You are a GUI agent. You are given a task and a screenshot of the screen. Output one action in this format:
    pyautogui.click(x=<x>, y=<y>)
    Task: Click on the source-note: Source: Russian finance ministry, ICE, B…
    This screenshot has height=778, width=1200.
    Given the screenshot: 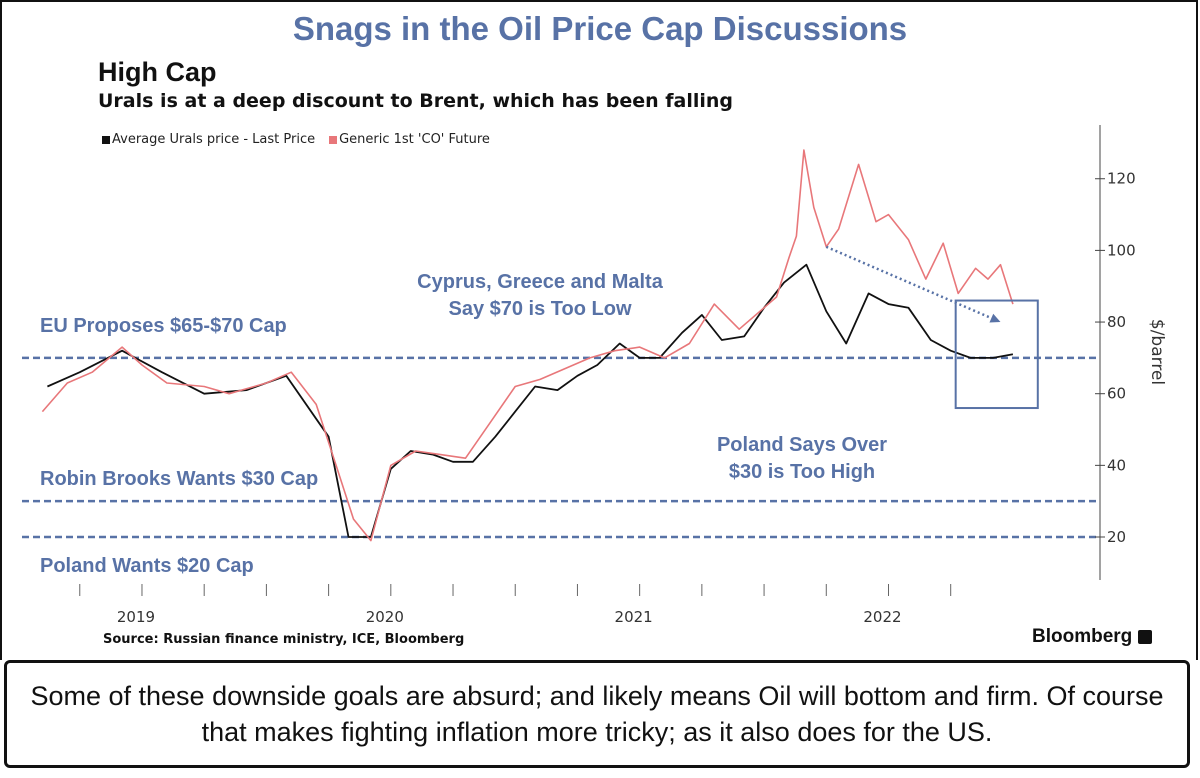 What is the action you would take?
    pyautogui.click(x=284, y=639)
    